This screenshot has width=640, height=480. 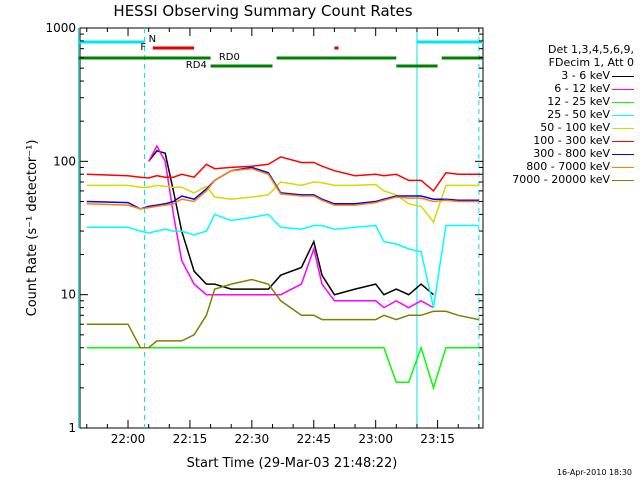 I want to click on y-tick-label: 1000, so click(x=60, y=28).